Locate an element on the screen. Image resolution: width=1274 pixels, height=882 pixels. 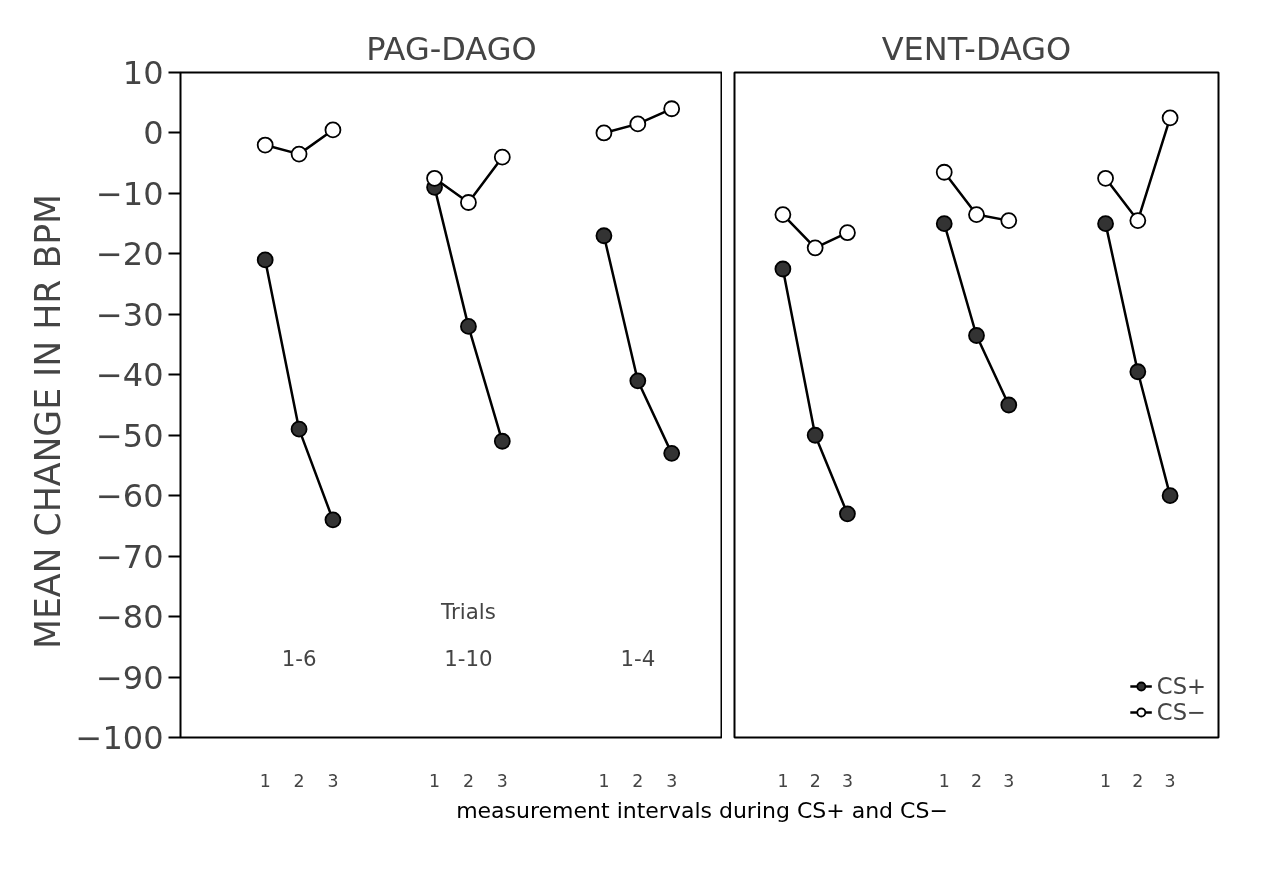
annotation: 1-6 is located at coordinates (299, 658).